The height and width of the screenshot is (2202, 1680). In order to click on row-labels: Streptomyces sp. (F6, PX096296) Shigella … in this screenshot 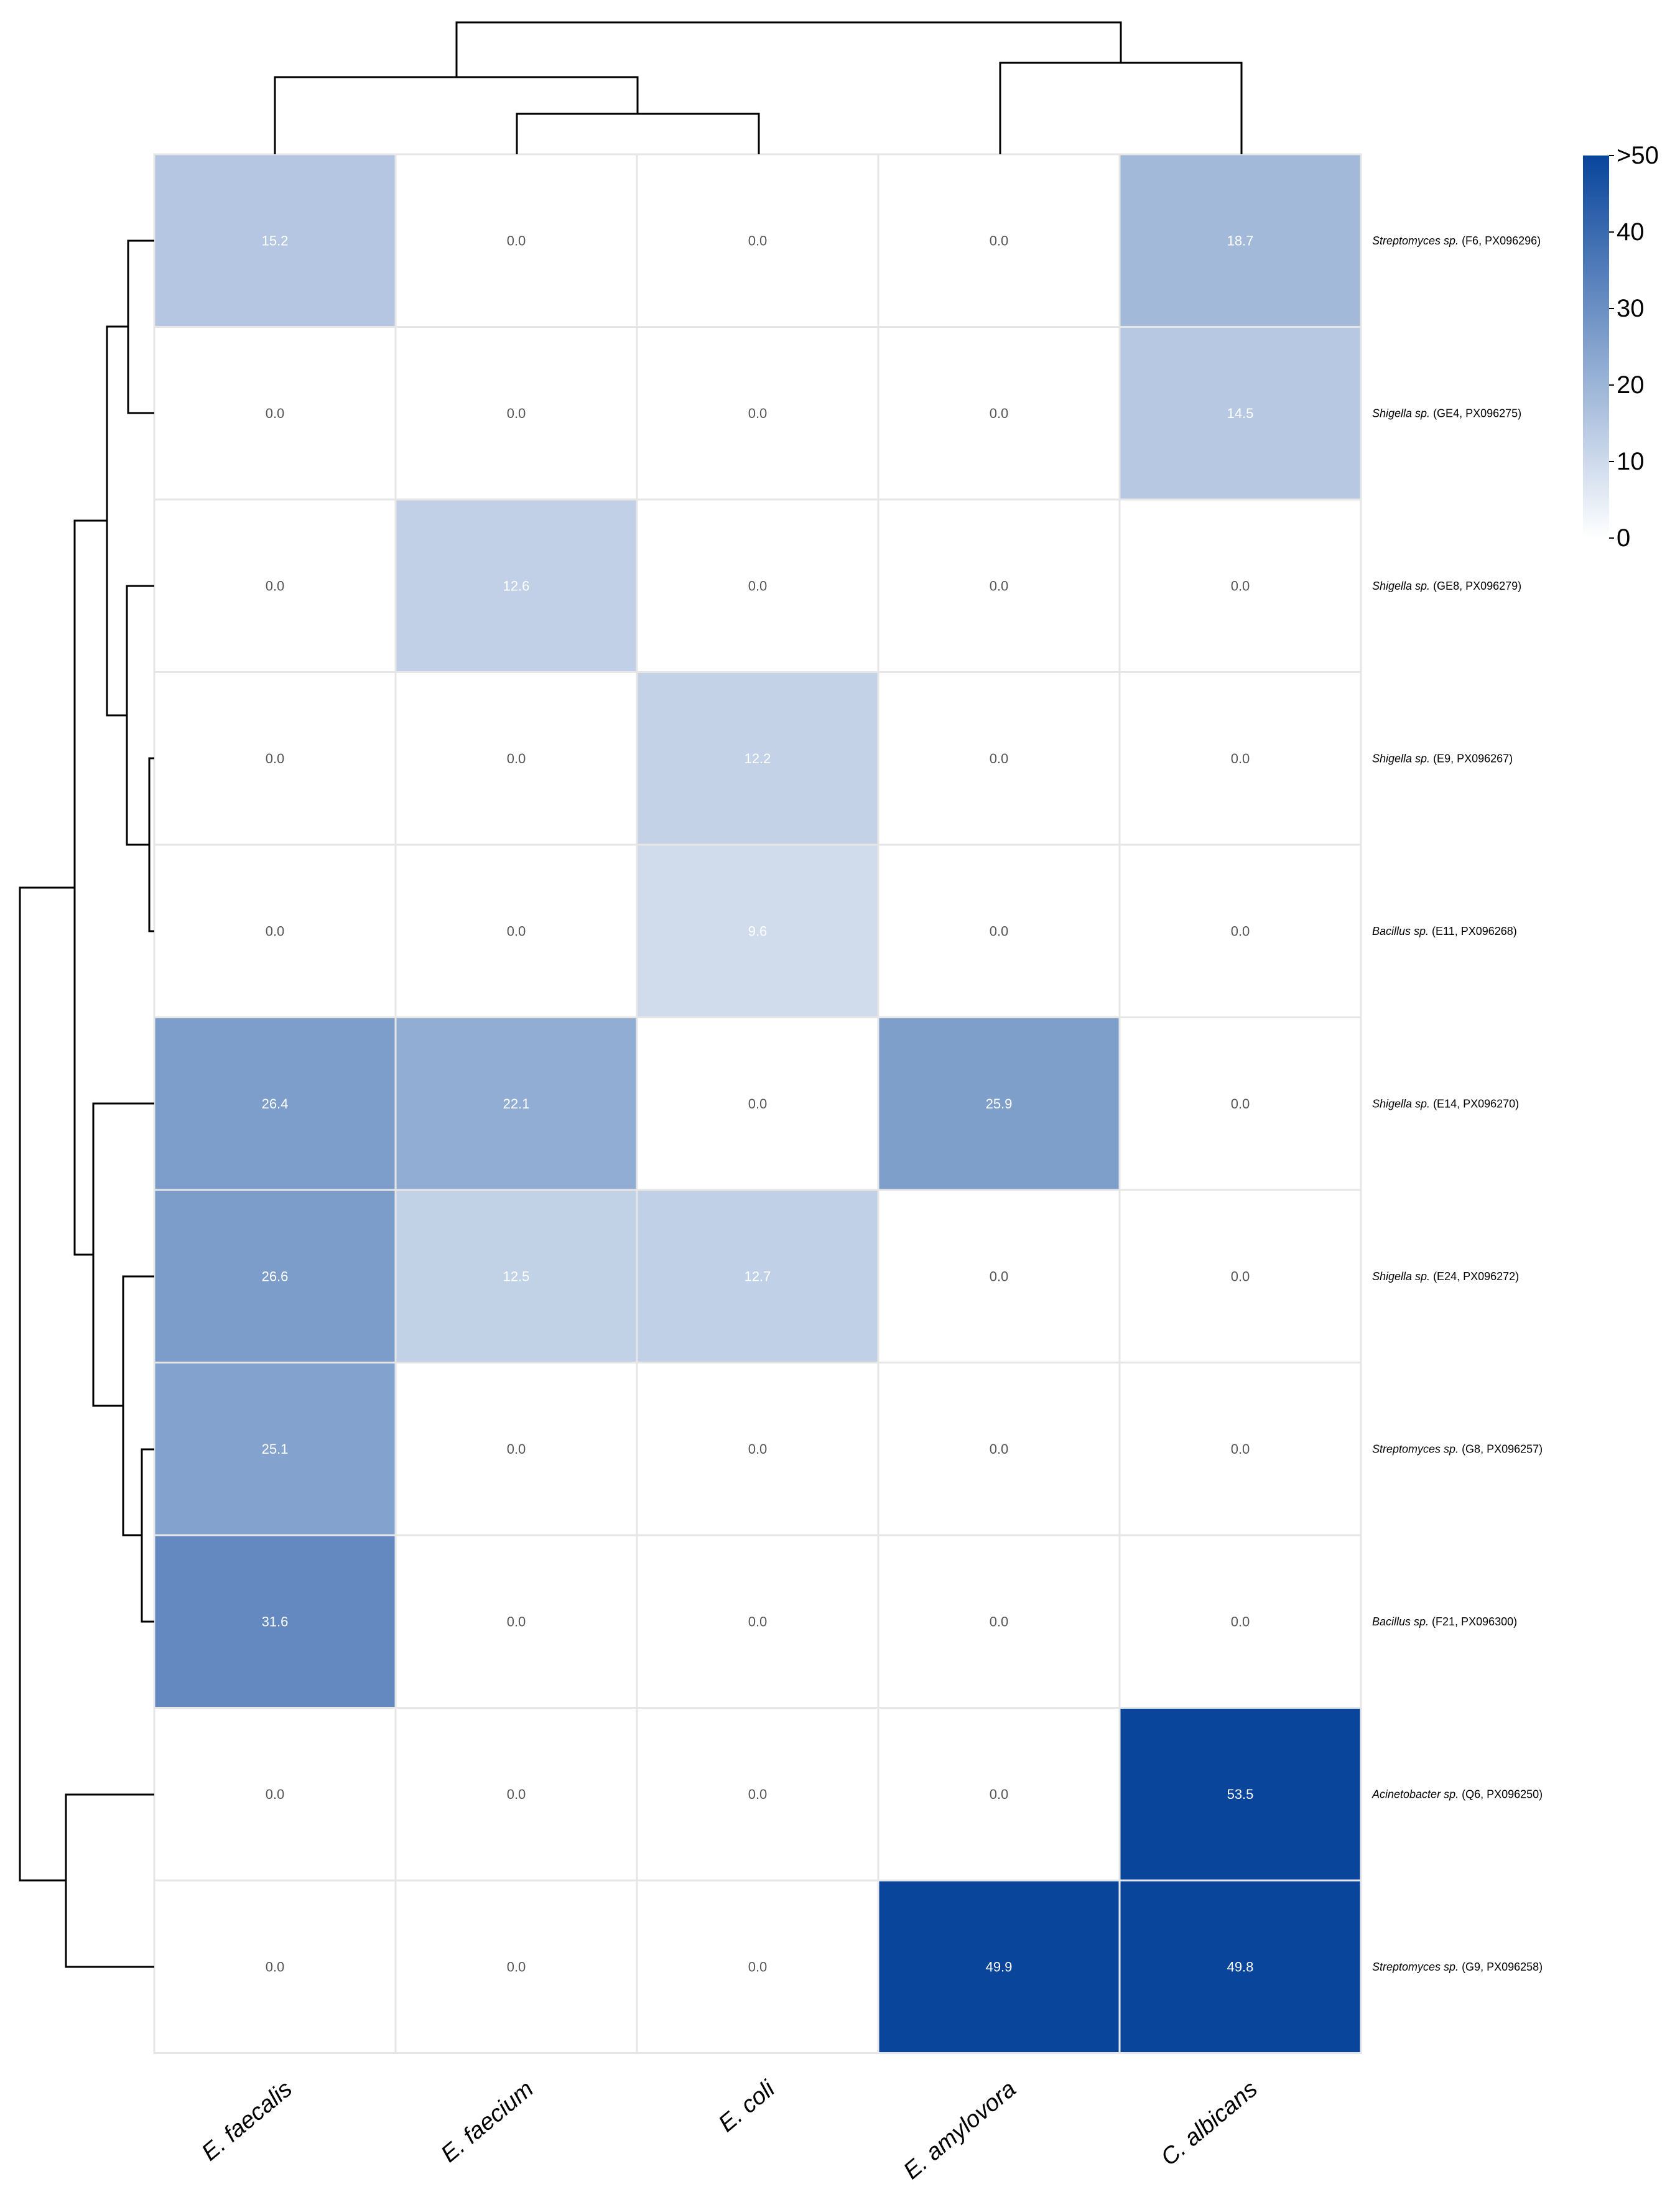, I will do `click(1457, 1104)`.